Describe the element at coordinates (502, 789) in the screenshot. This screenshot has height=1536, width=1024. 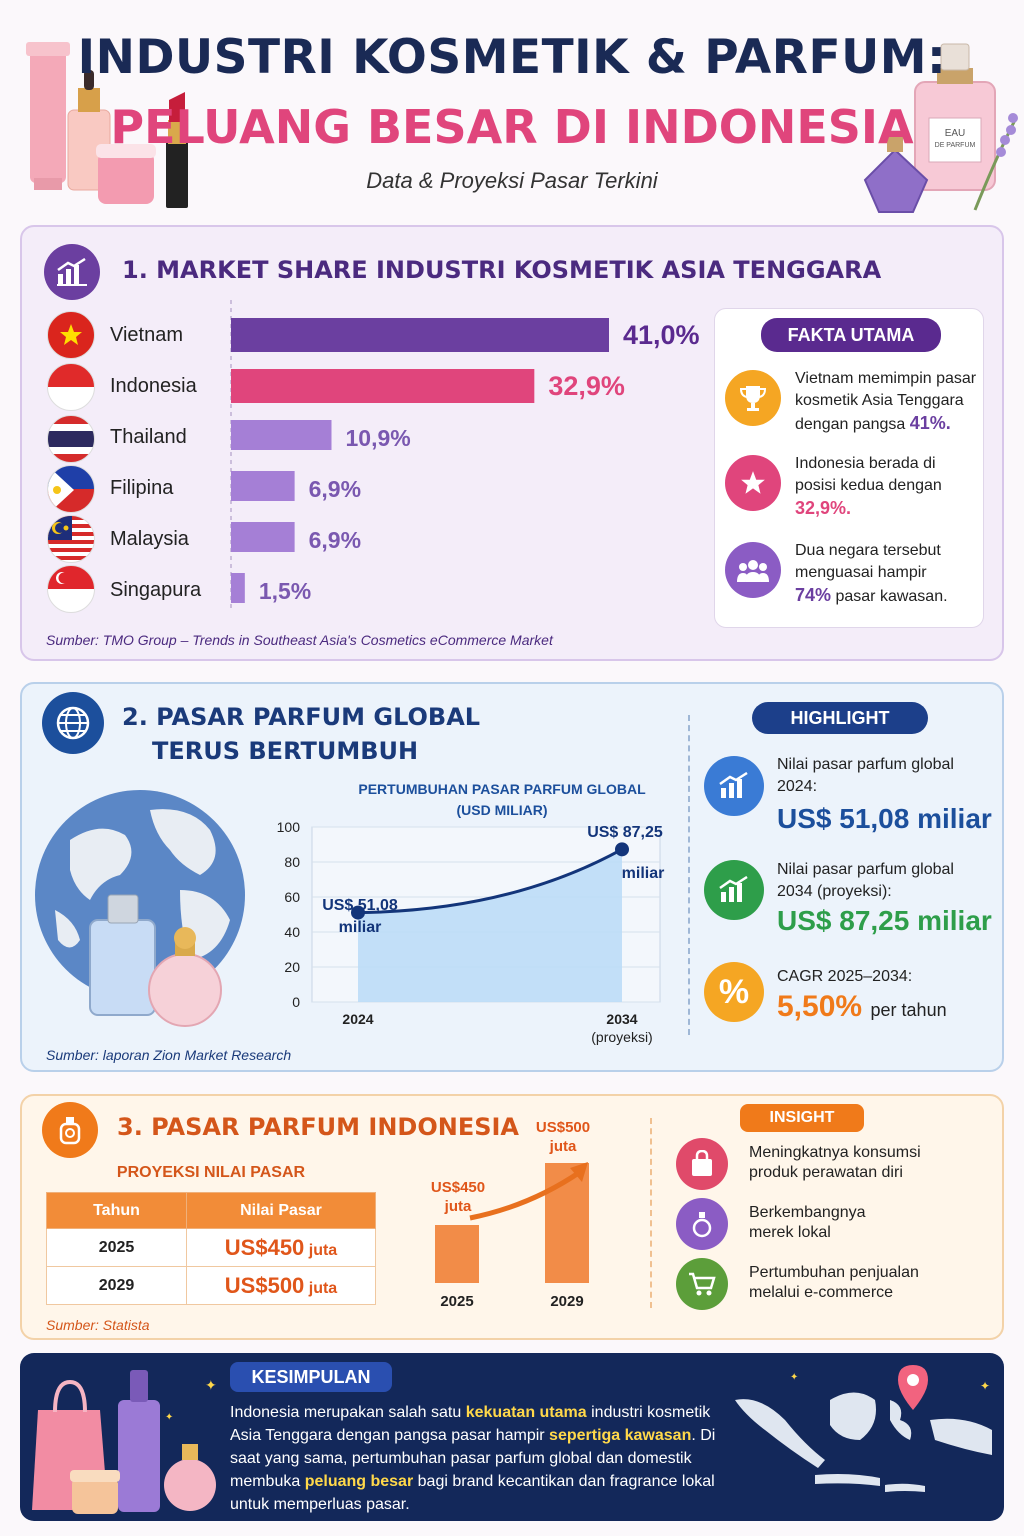
I see `chart-title-line1: PERTUMBUHAN PASAR PARFUM GLOBAL` at that location.